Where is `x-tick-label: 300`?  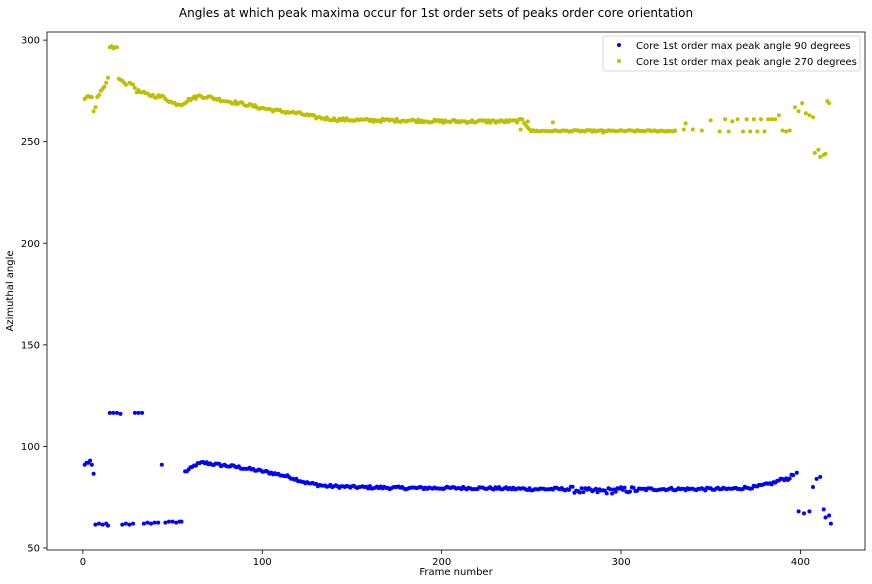
x-tick-label: 300 is located at coordinates (620, 562).